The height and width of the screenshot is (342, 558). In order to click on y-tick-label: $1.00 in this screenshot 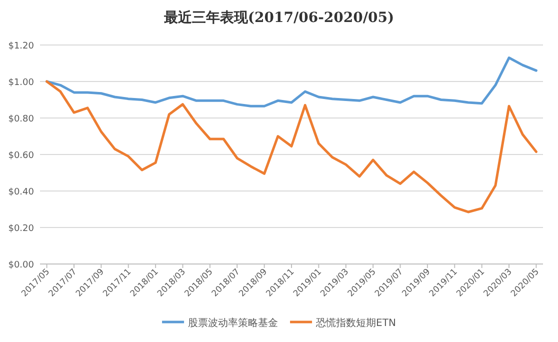, I will do `click(21, 83)`.